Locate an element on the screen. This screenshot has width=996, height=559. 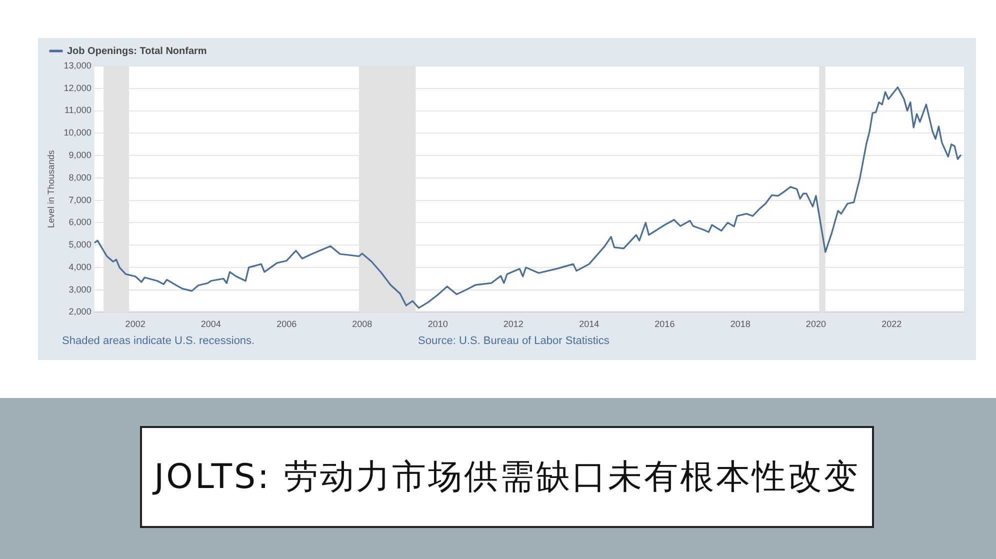
y-tick-label: 9,000 is located at coordinates (80, 155).